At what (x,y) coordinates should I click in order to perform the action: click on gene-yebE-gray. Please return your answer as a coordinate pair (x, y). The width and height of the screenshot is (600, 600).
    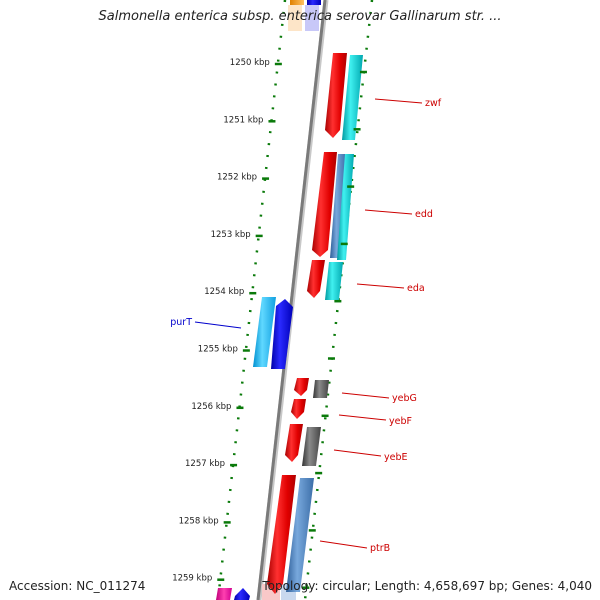
    Looking at the image, I should click on (311, 446).